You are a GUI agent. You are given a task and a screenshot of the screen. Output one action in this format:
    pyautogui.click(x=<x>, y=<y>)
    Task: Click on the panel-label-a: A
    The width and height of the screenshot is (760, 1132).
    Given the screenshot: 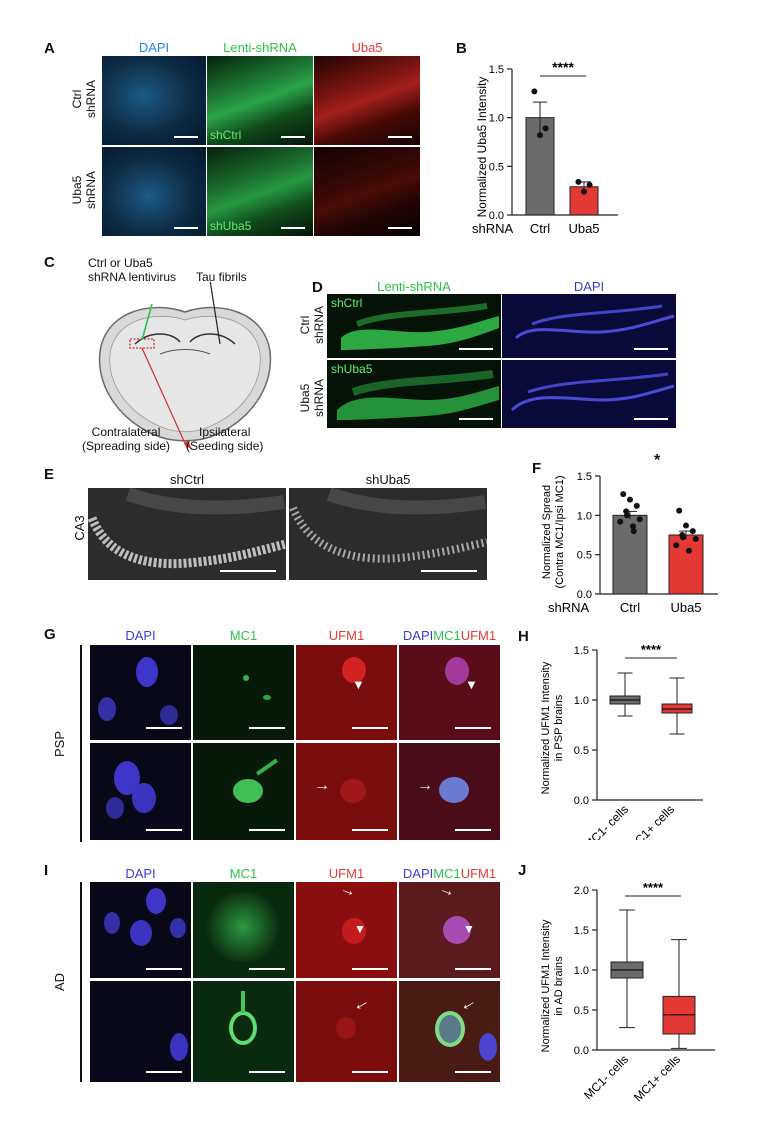 What is the action you would take?
    pyautogui.click(x=49, y=48)
    